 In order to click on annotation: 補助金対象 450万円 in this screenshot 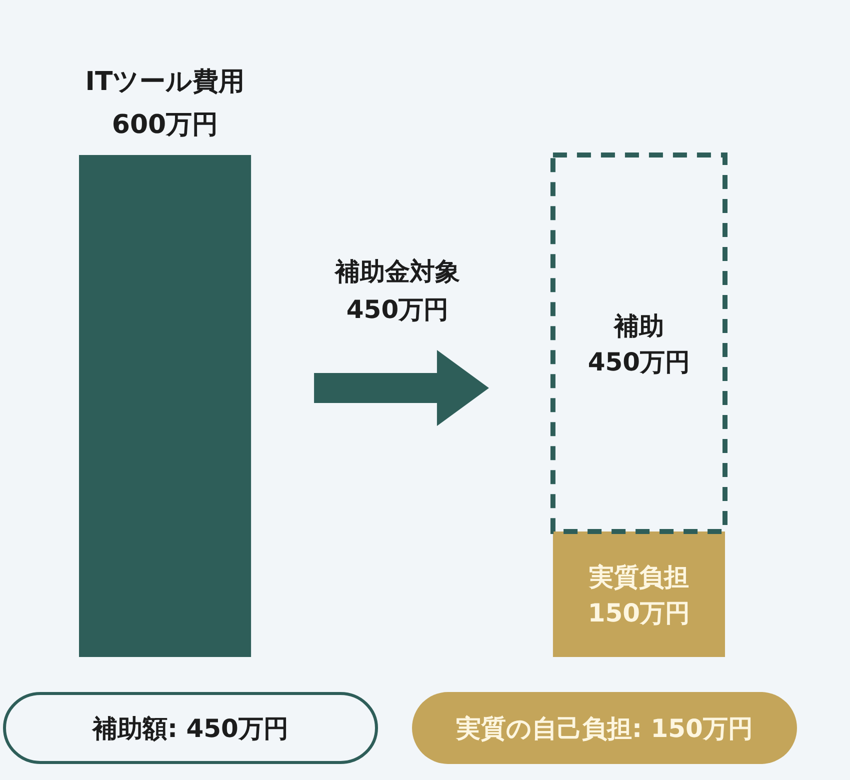, I will do `click(397, 290)`.